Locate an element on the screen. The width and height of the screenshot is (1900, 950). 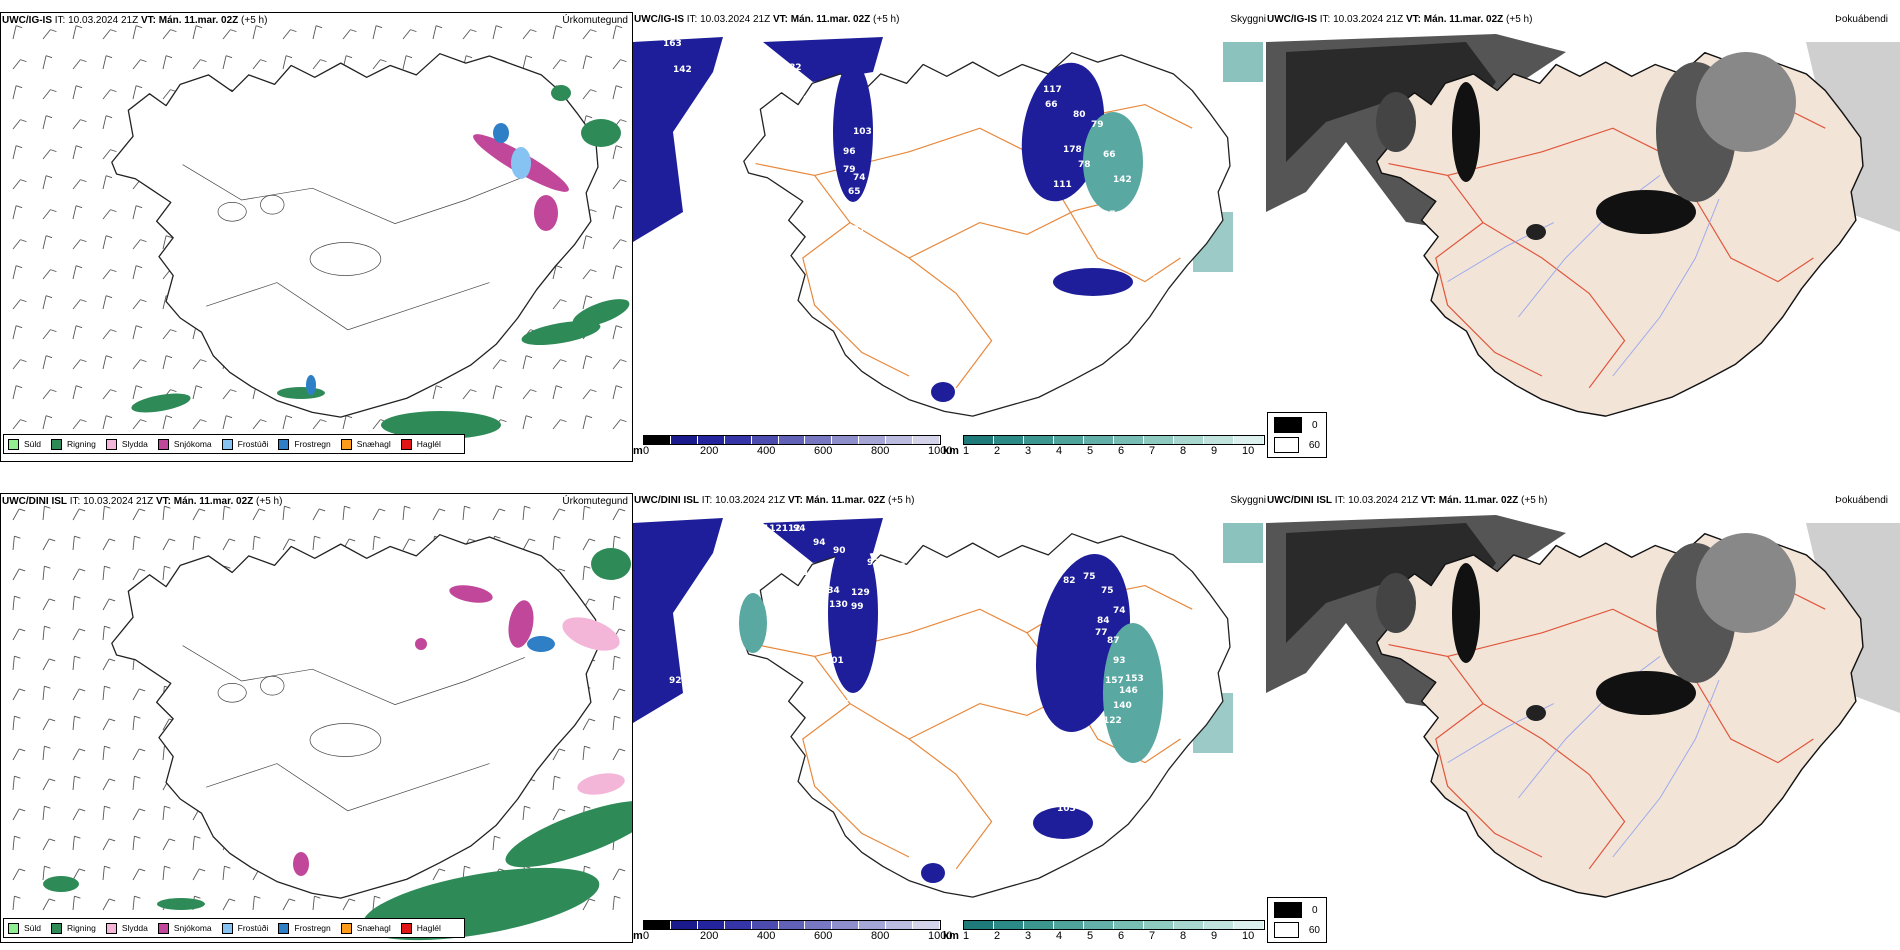
precip-map is located at coordinates (321, 232).